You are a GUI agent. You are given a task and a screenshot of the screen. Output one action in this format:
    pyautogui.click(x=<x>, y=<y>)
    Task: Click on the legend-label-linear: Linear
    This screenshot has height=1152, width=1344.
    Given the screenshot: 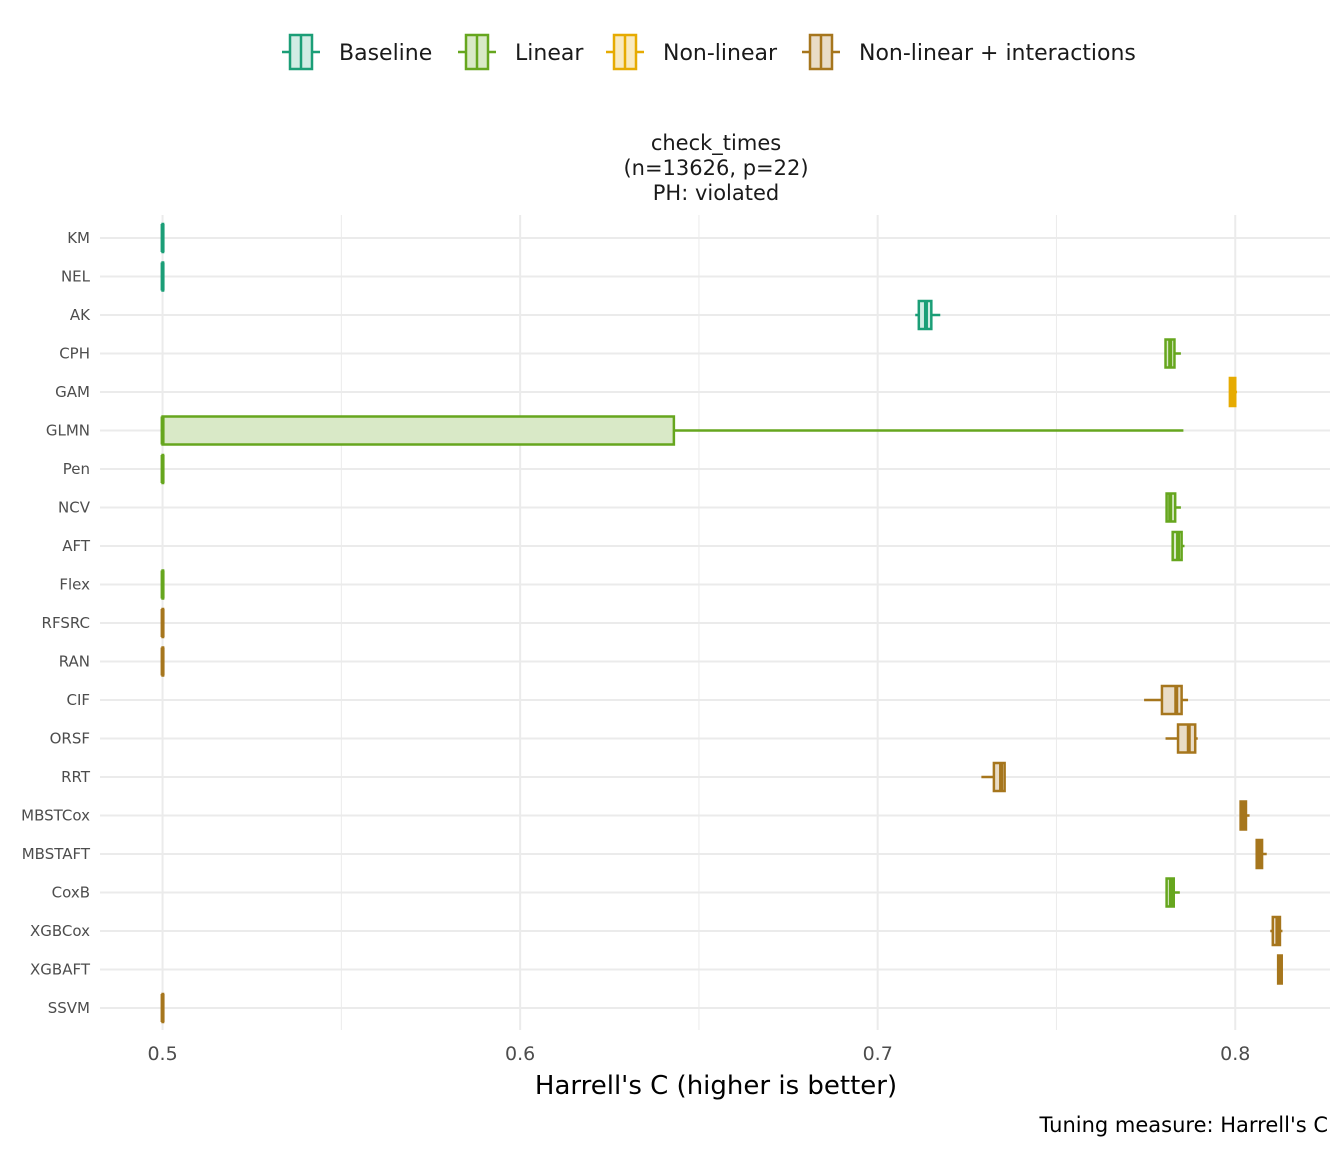 What is the action you would take?
    pyautogui.click(x=549, y=53)
    